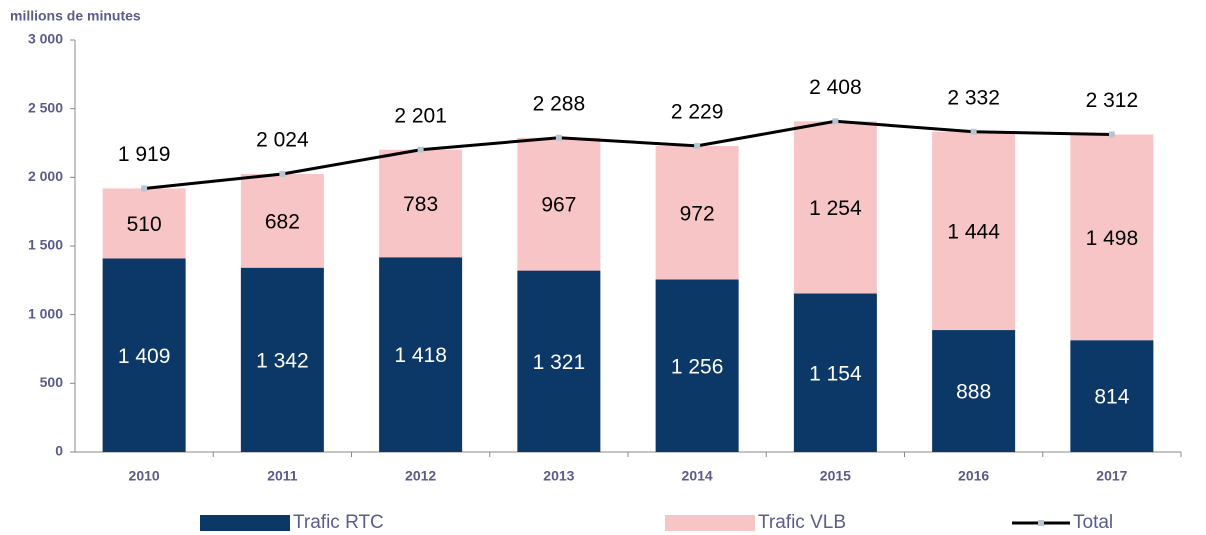 The width and height of the screenshot is (1206, 535). What do you see at coordinates (835, 476) in the screenshot?
I see `x-tick-label: 2015` at bounding box center [835, 476].